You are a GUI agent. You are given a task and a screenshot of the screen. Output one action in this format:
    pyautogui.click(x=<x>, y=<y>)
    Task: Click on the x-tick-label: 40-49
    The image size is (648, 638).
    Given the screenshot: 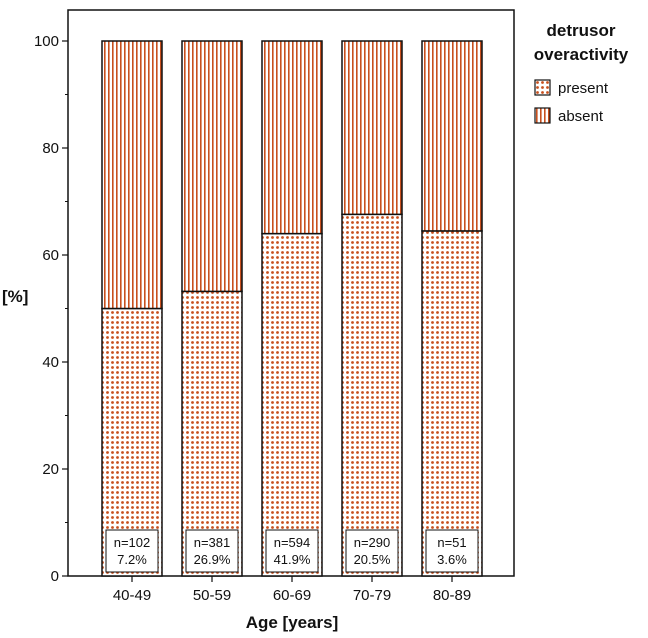 What is the action you would take?
    pyautogui.click(x=132, y=595)
    